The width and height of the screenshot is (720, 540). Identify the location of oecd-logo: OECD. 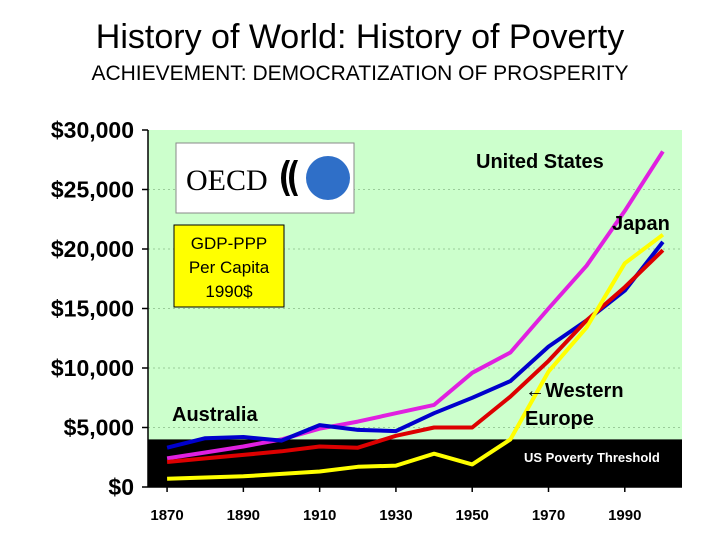
(265, 178).